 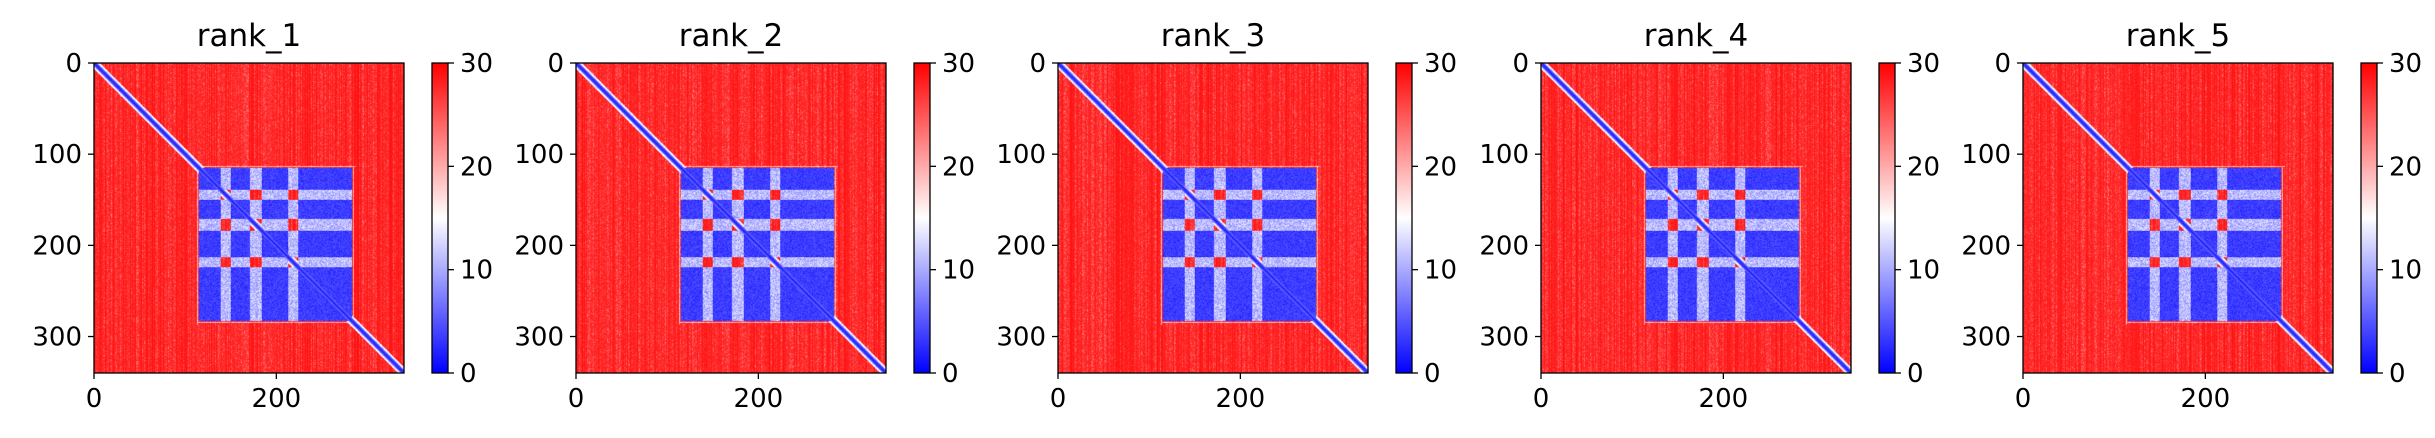 What do you see at coordinates (1696, 36) in the screenshot?
I see `panel-title: rank_4` at bounding box center [1696, 36].